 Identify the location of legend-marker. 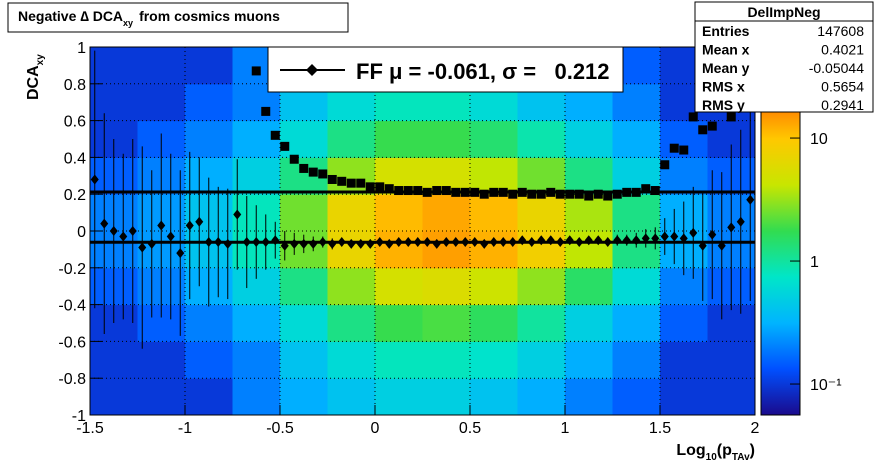
(312, 70).